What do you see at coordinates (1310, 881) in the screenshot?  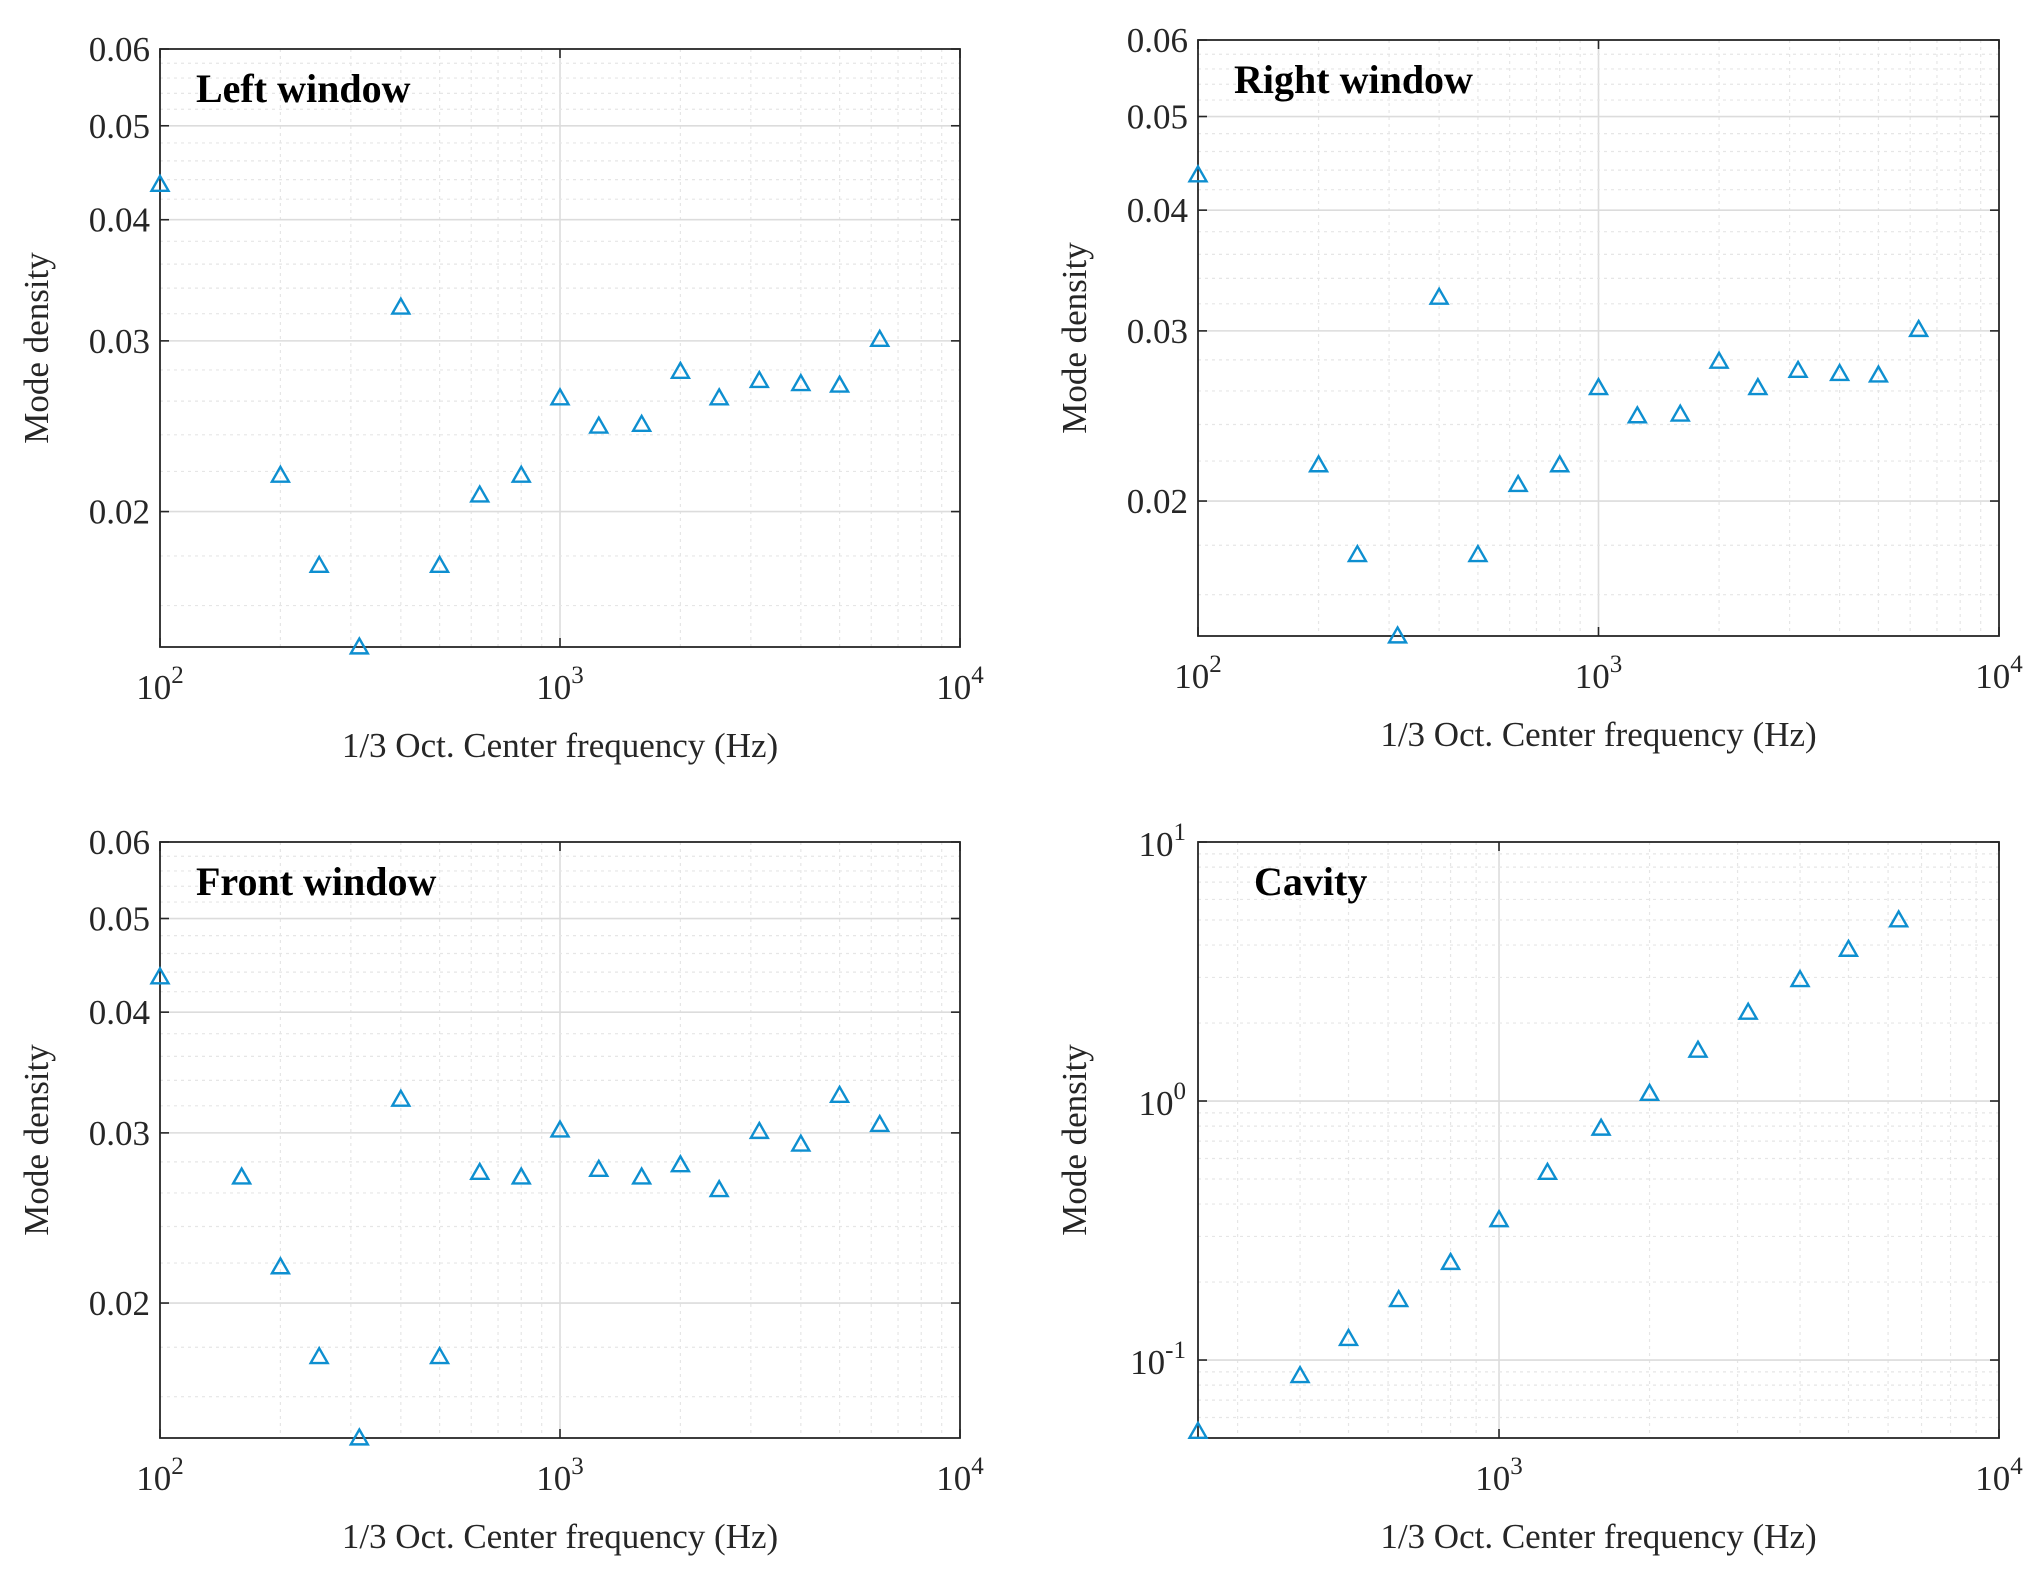 I see `panel-title: Cavity` at bounding box center [1310, 881].